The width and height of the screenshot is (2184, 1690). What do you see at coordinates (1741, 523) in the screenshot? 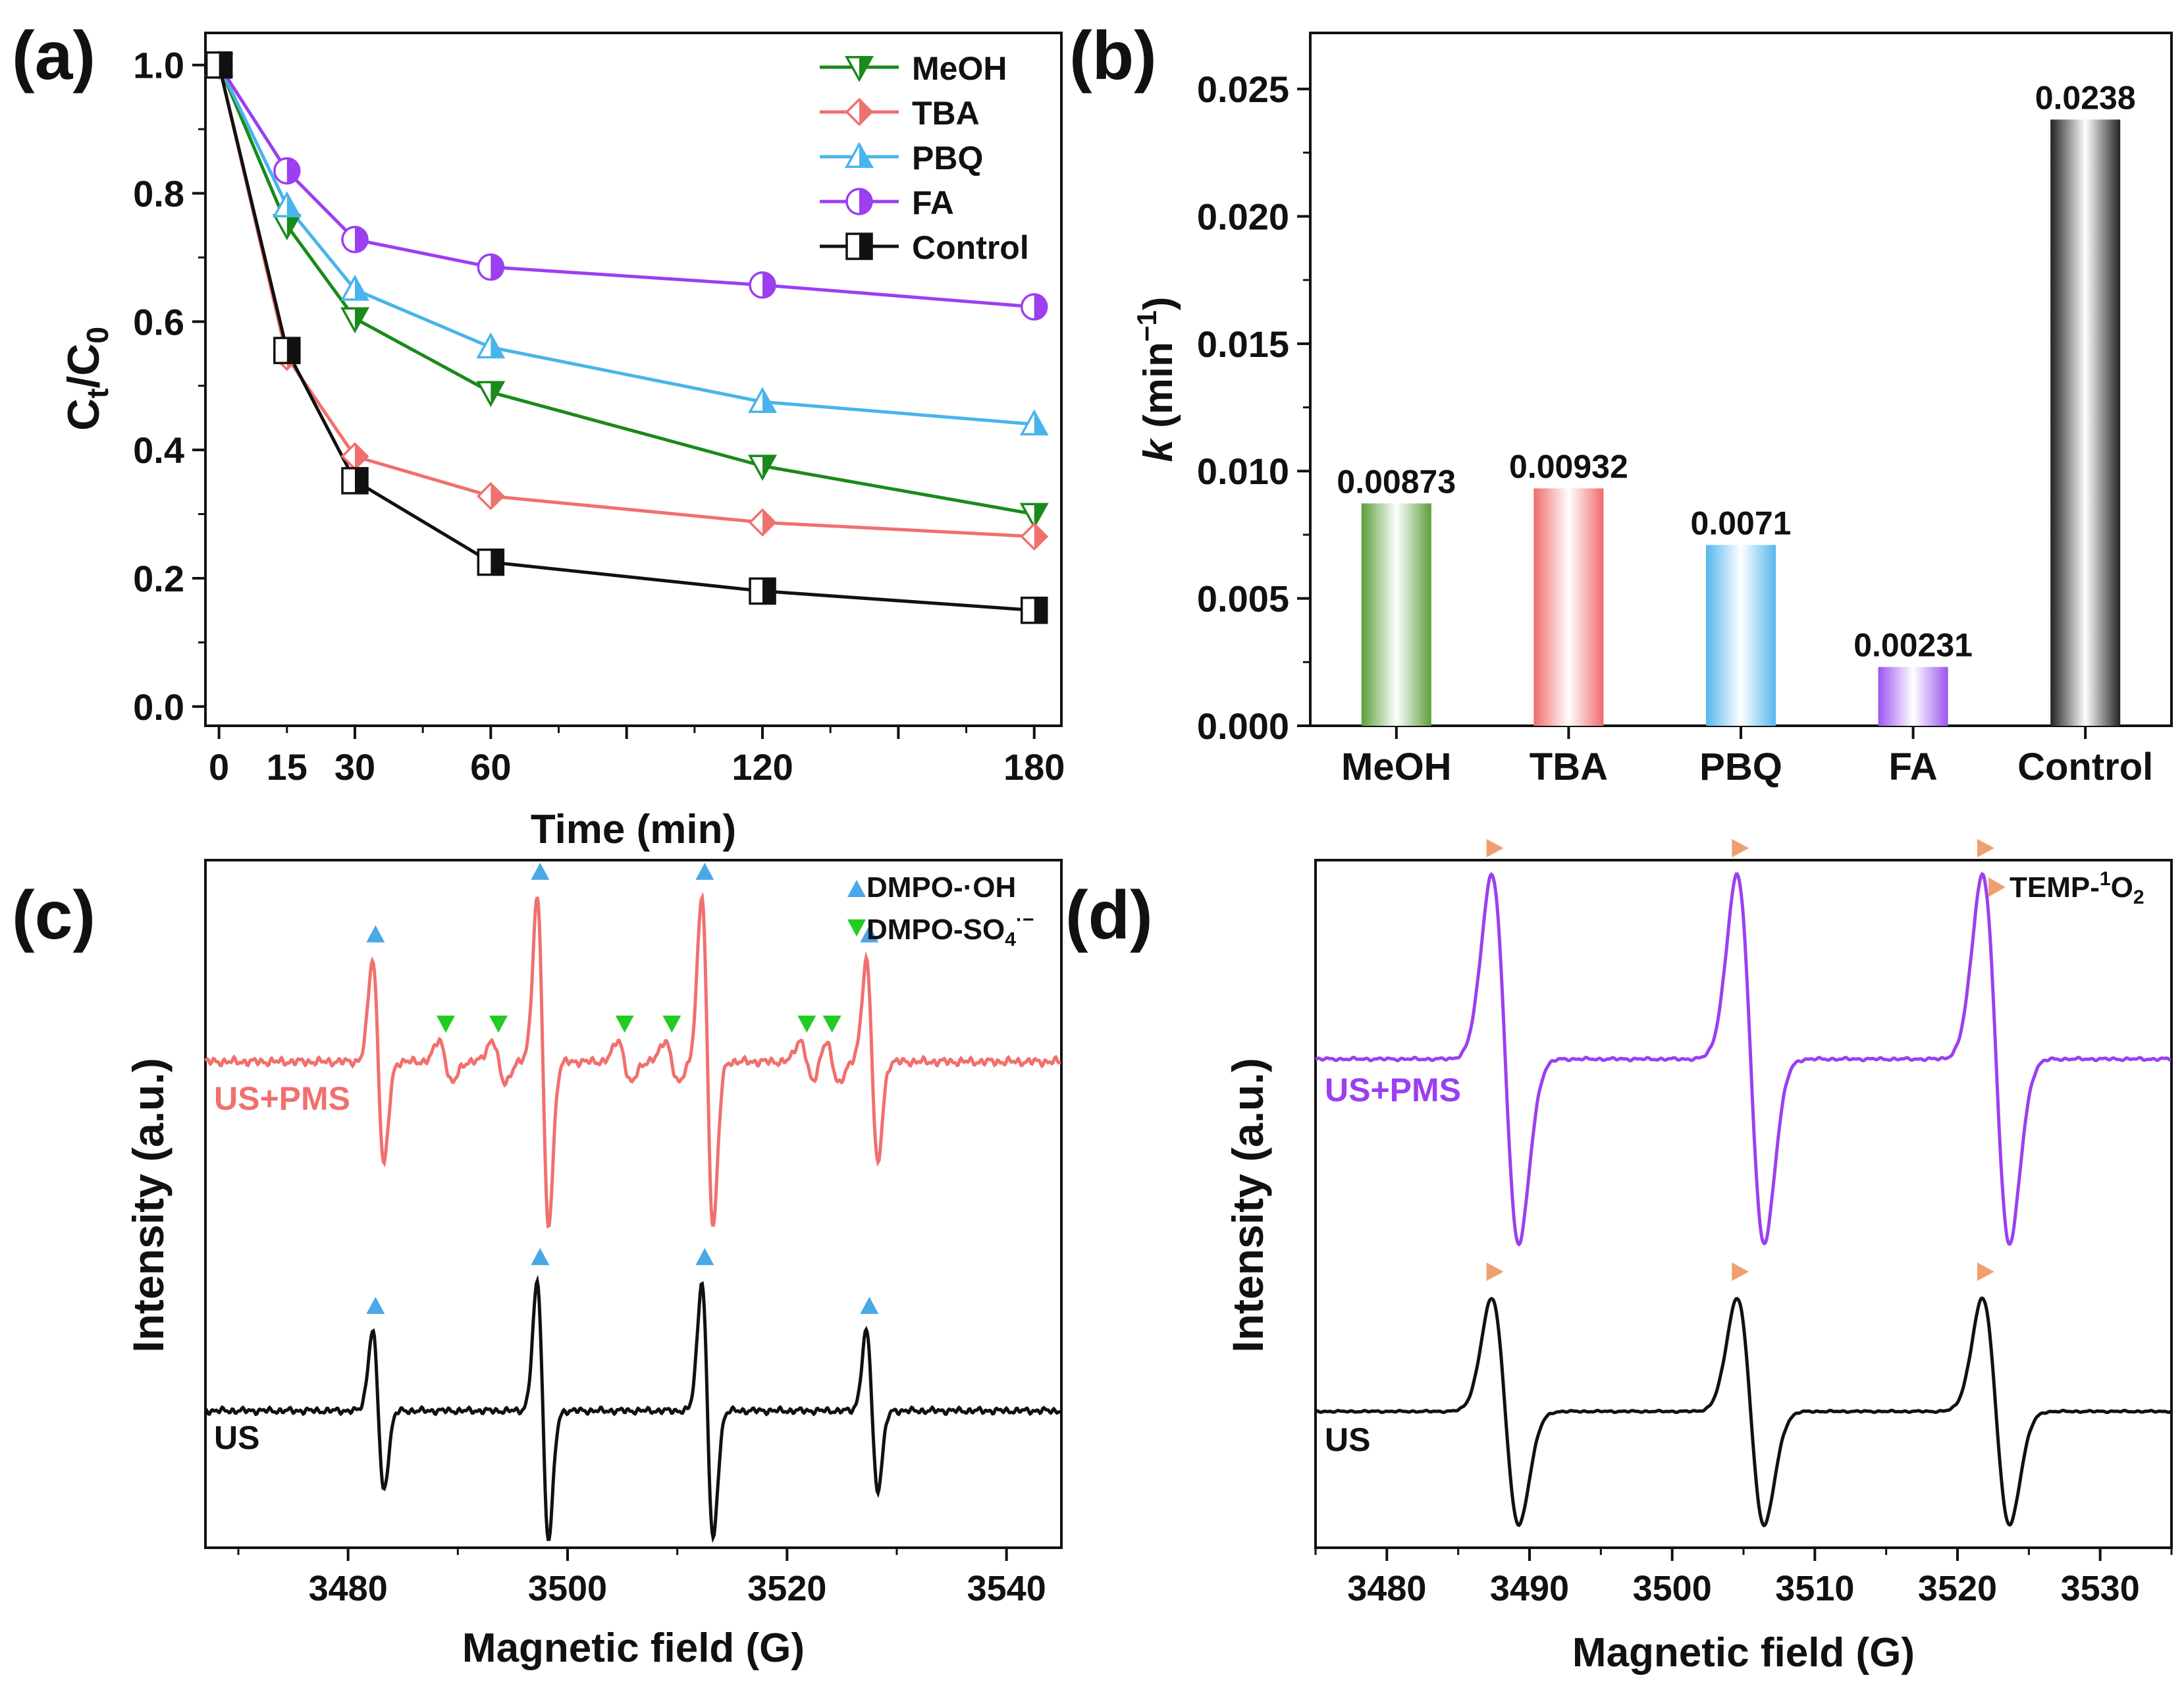
I see `bar-value-label-pbq: 0.0071` at bounding box center [1741, 523].